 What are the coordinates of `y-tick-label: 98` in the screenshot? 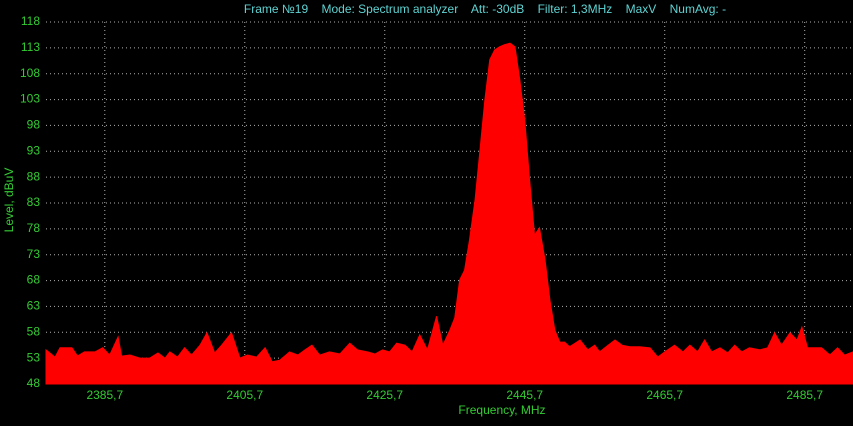 It's located at (34, 125).